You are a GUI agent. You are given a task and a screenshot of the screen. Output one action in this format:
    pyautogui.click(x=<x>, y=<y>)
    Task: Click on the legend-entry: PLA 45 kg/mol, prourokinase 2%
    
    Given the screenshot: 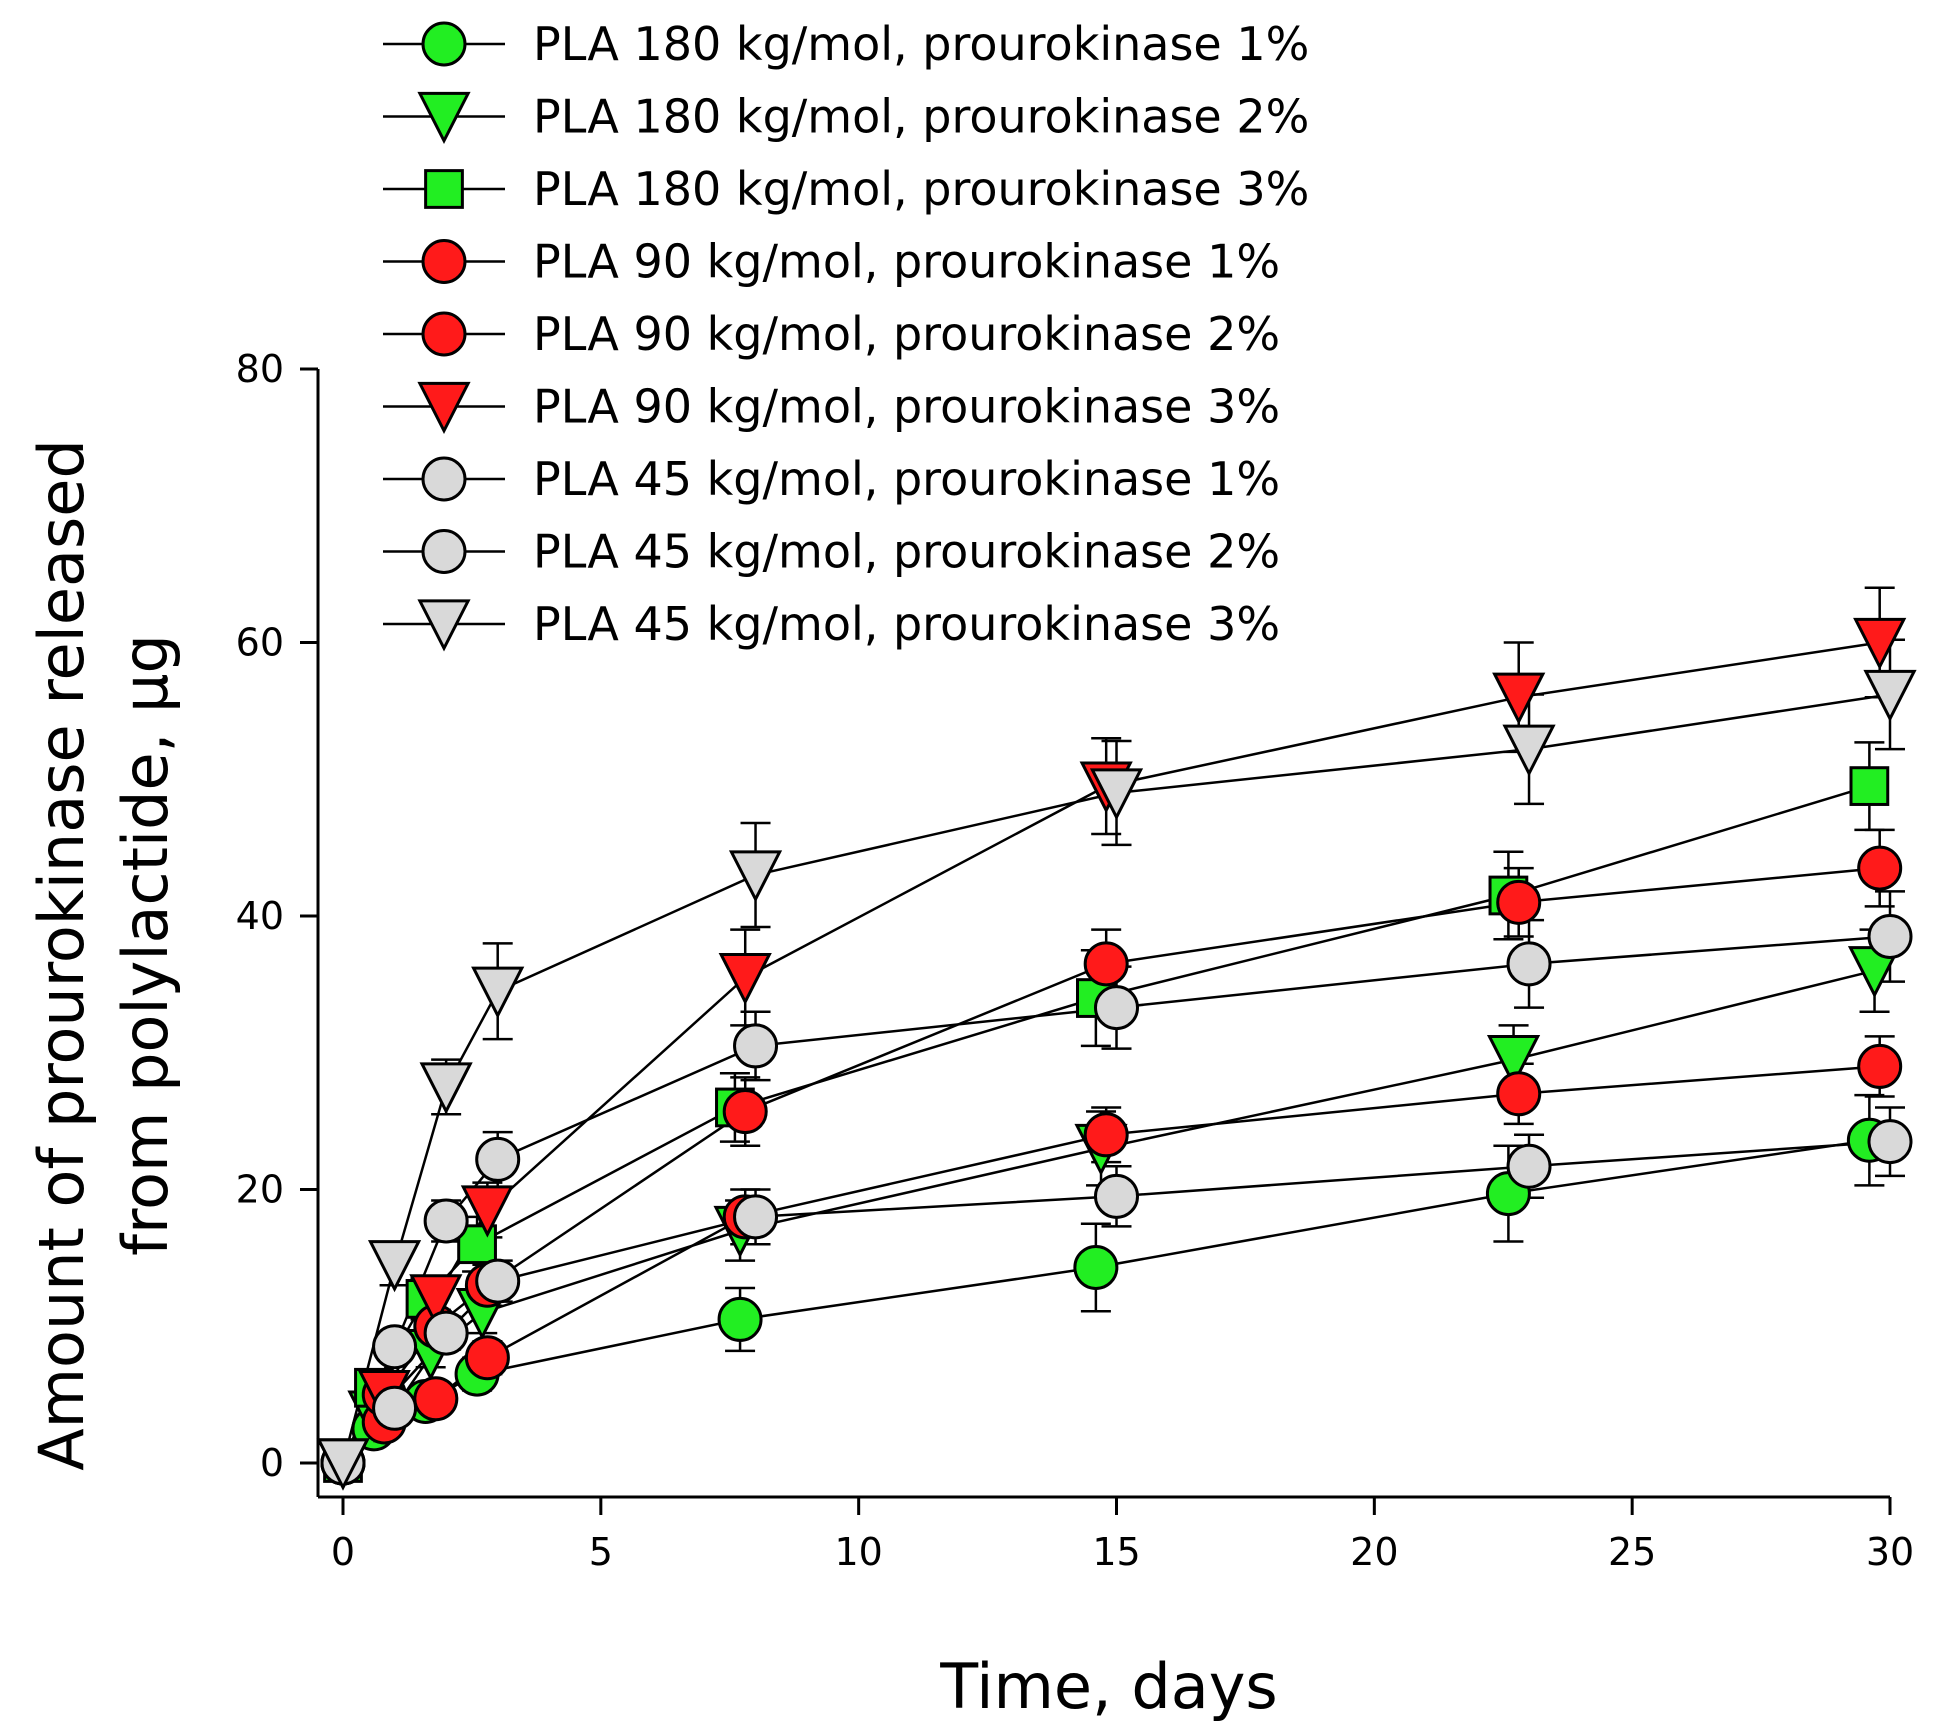 What is the action you would take?
    pyautogui.click(x=906, y=552)
    